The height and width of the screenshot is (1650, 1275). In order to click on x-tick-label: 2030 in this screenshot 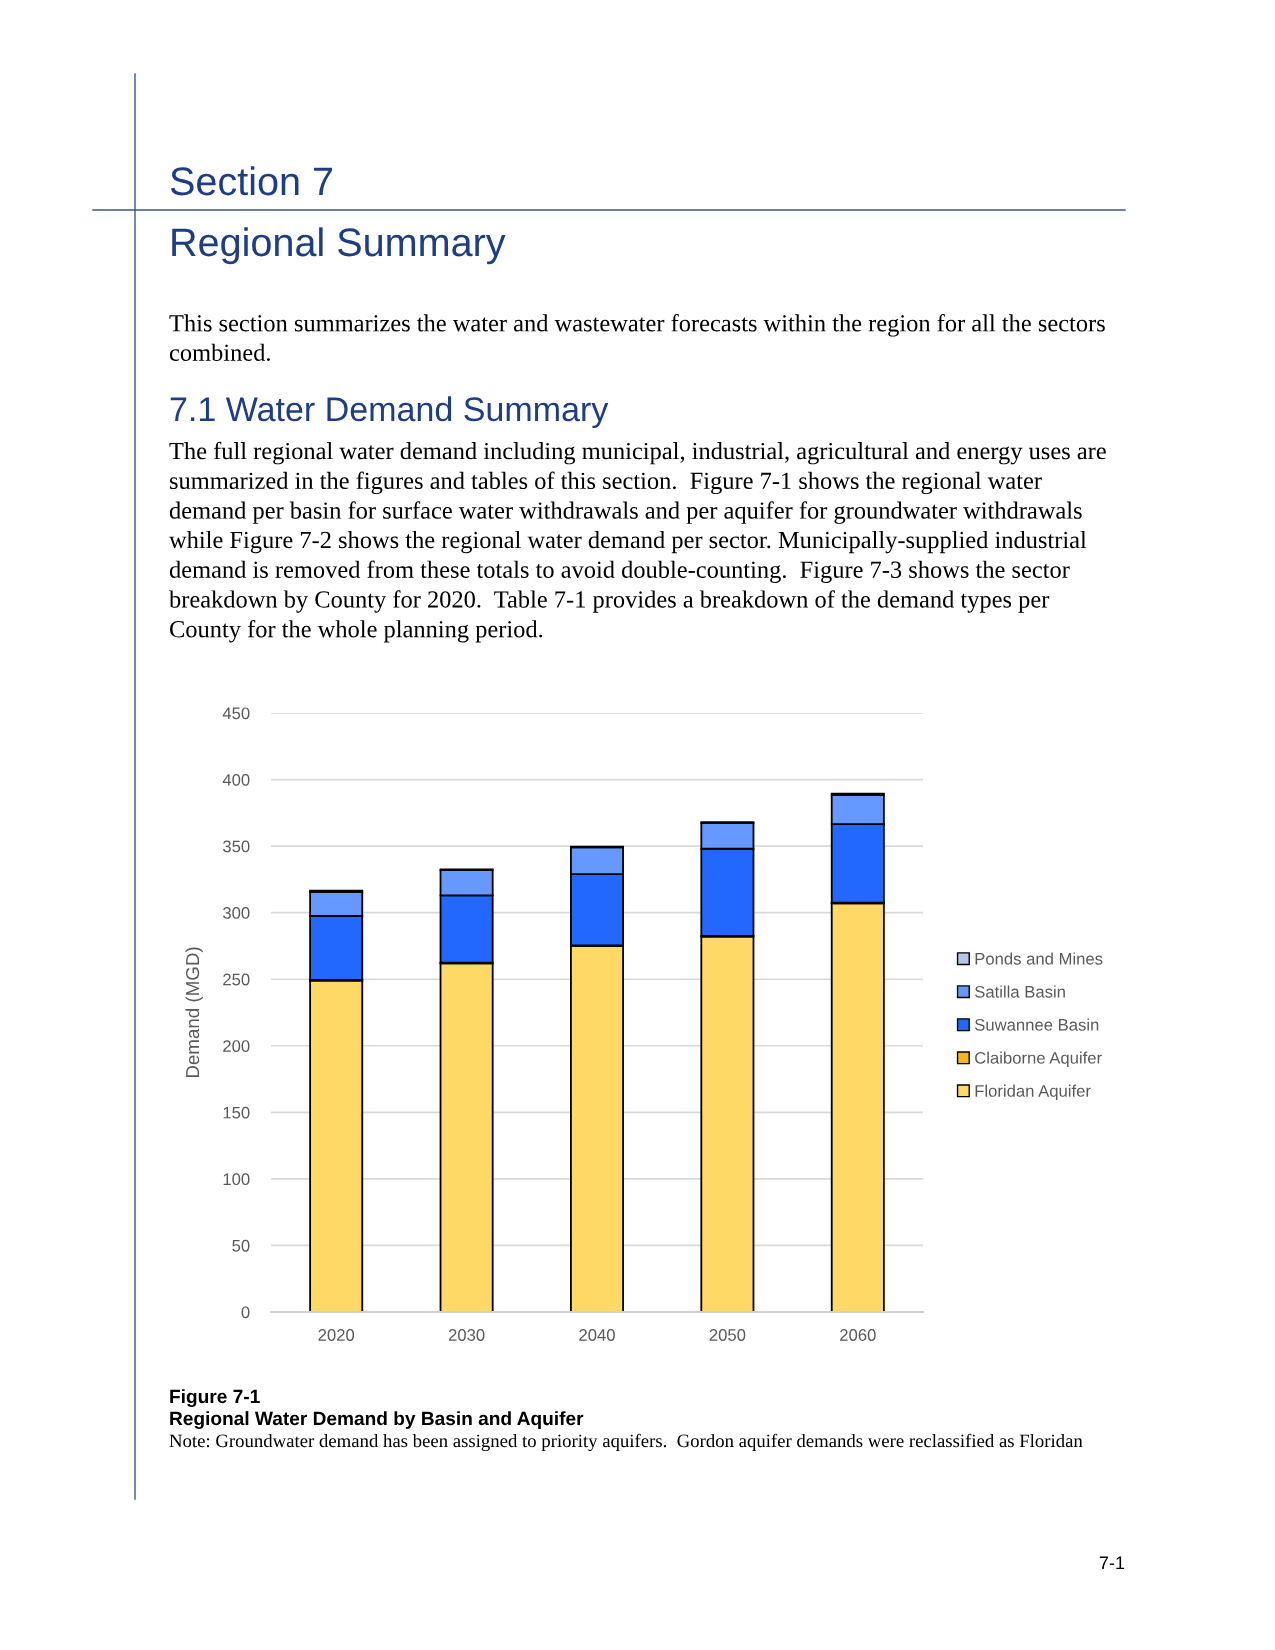, I will do `click(466, 1335)`.